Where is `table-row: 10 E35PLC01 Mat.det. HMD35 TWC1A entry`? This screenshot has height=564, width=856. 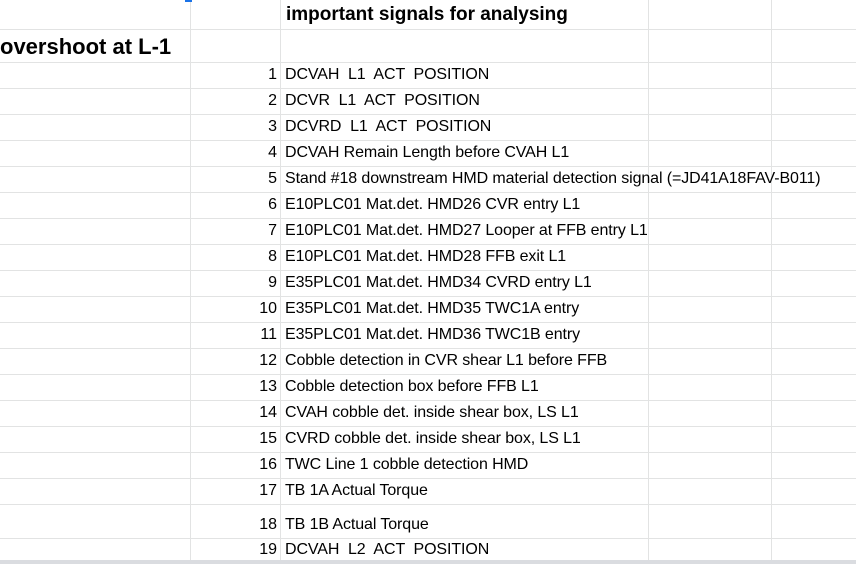
table-row: 10 E35PLC01 Mat.det. HMD35 TWC1A entry is located at coordinates (428, 309).